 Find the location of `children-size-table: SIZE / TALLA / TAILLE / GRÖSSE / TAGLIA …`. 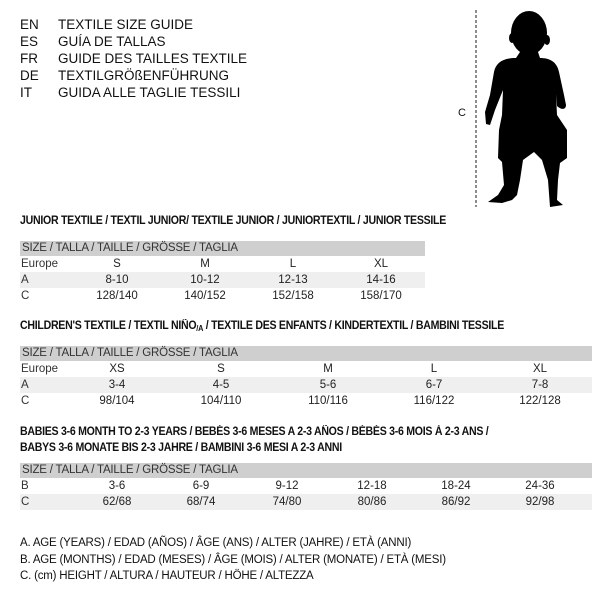

children-size-table: SIZE / TALLA / TAILLE / GRÖSSE / TAGLIA … is located at coordinates (306, 377).